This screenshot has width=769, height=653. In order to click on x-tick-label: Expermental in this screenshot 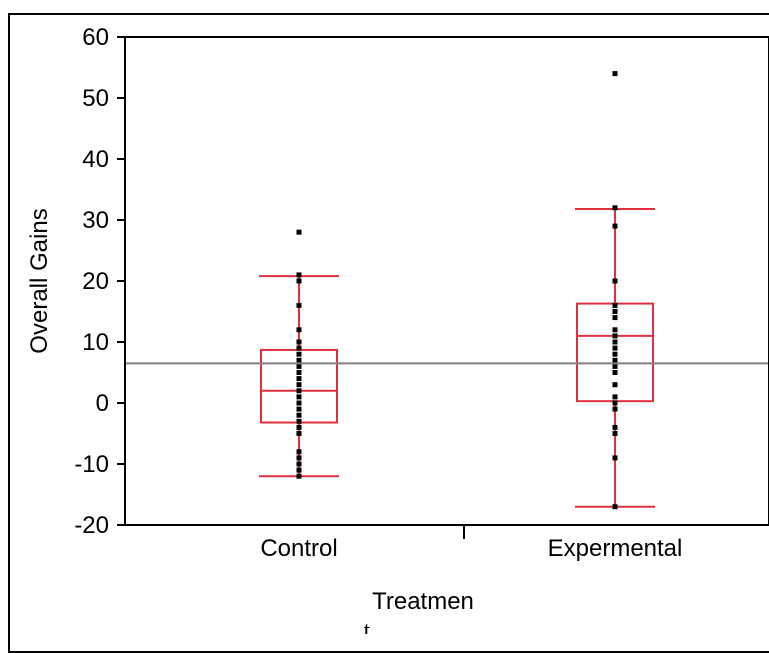, I will do `click(615, 548)`.